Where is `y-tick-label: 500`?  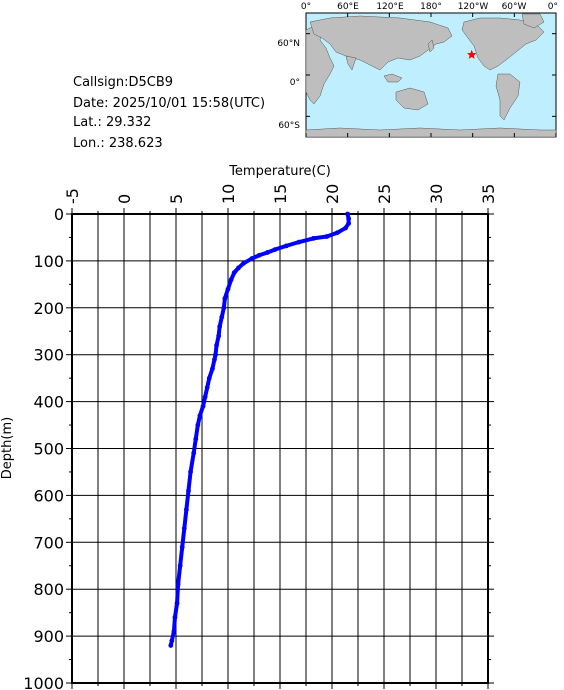 y-tick-label: 500 is located at coordinates (48, 449).